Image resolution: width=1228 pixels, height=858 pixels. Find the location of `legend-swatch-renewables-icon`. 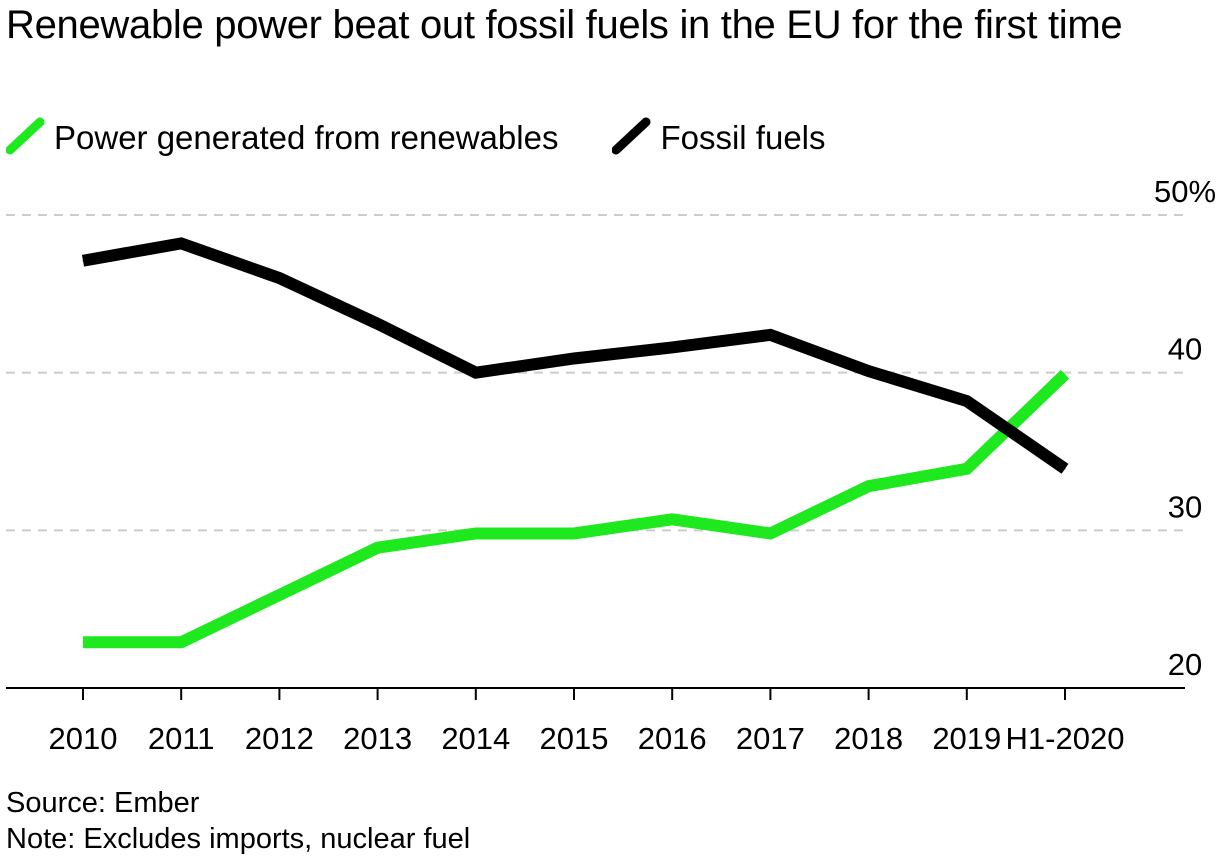

legend-swatch-renewables-icon is located at coordinates (26, 138).